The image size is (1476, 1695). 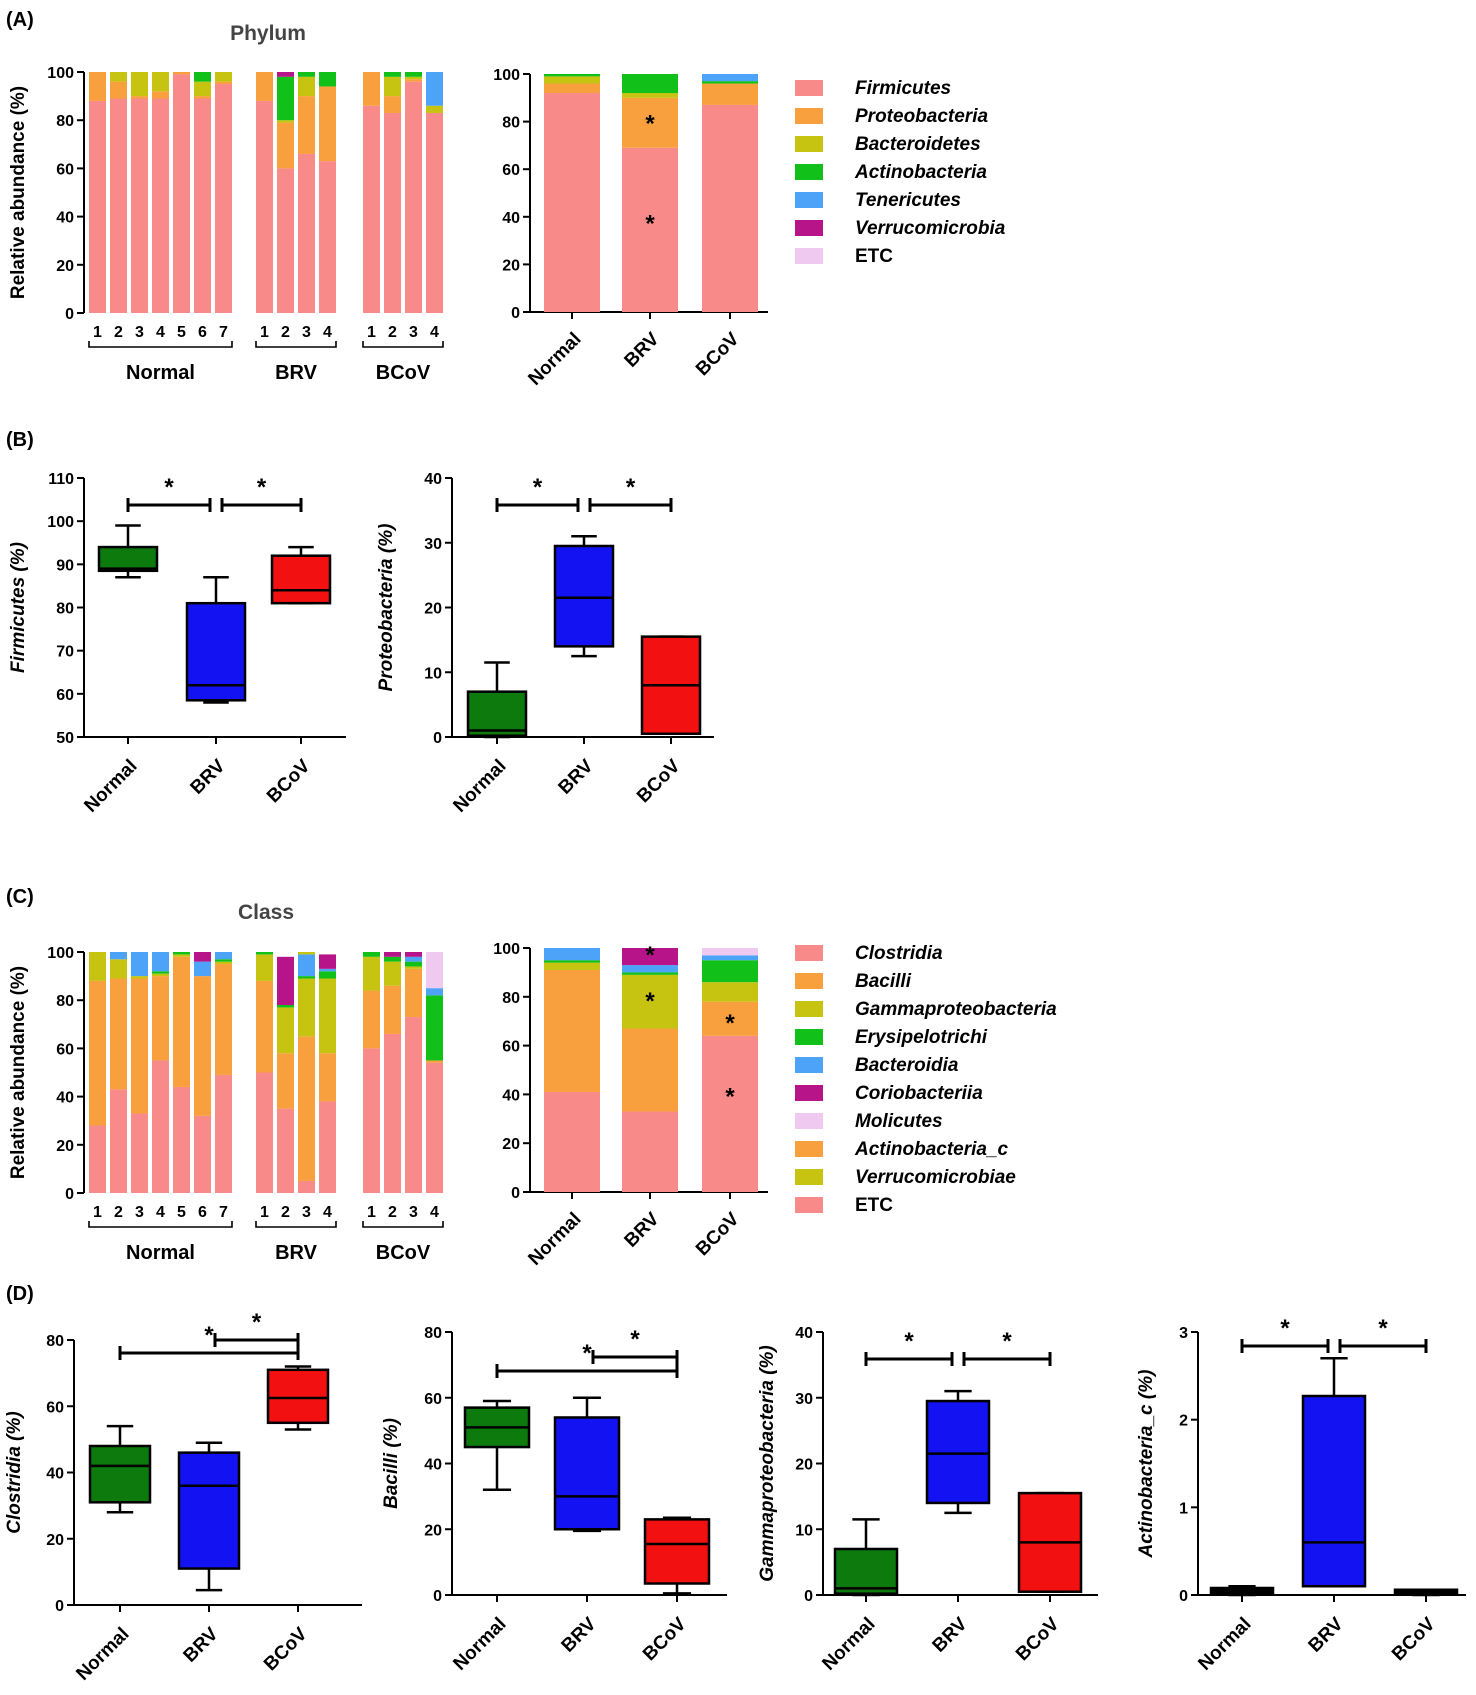 What do you see at coordinates (392, 86) in the screenshot?
I see `phylum_samples-bar-bcov-2-bacteroidetes` at bounding box center [392, 86].